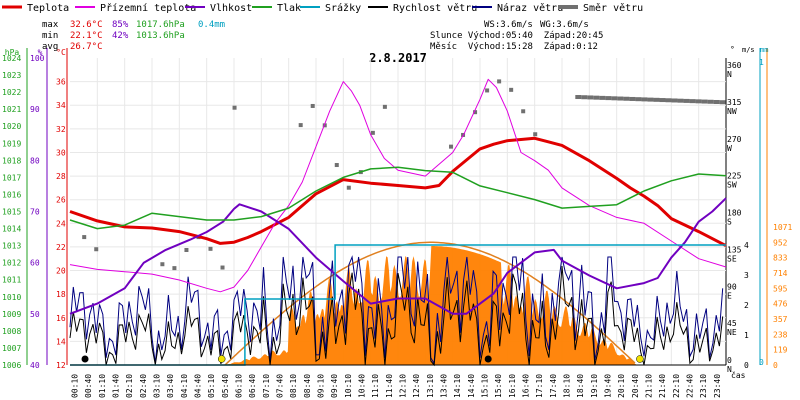 Image resolution: width=800 pixels, height=400 pixels. I want to click on pressure-line, so click(398, 198).